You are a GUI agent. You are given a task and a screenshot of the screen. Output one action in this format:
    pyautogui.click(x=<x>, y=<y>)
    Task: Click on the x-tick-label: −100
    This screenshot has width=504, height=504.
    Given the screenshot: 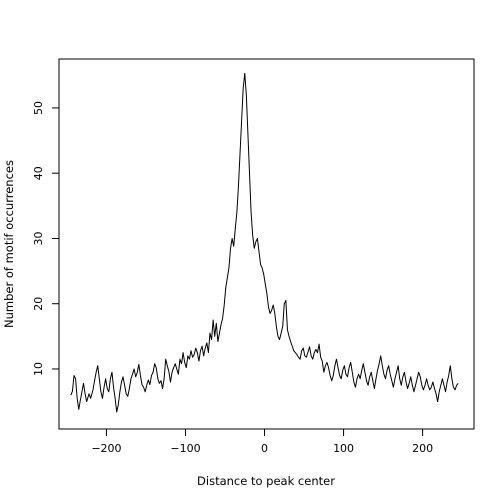 What is the action you would take?
    pyautogui.click(x=185, y=448)
    